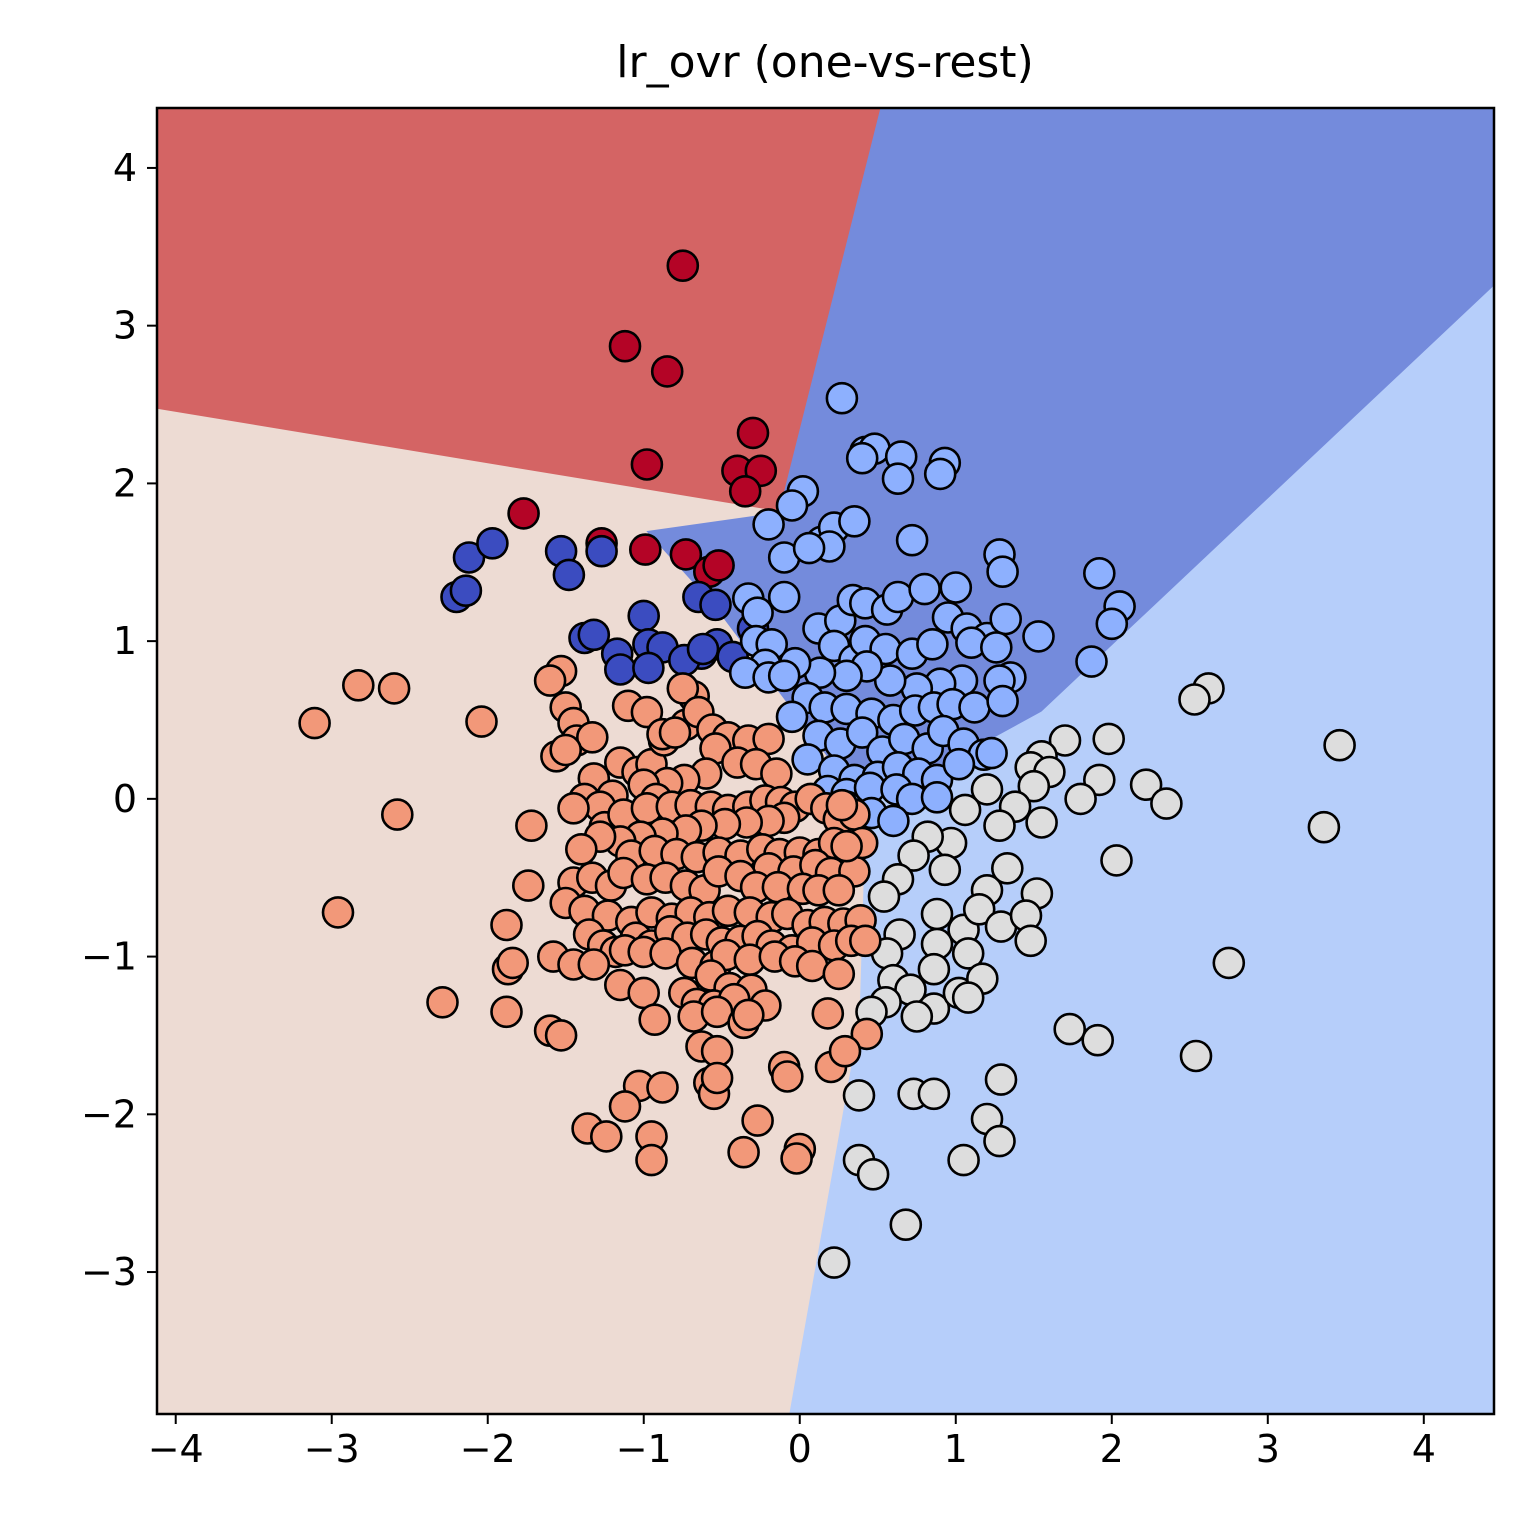  Describe the element at coordinates (125, 799) in the screenshot. I see `y-tick-label: 0` at that location.